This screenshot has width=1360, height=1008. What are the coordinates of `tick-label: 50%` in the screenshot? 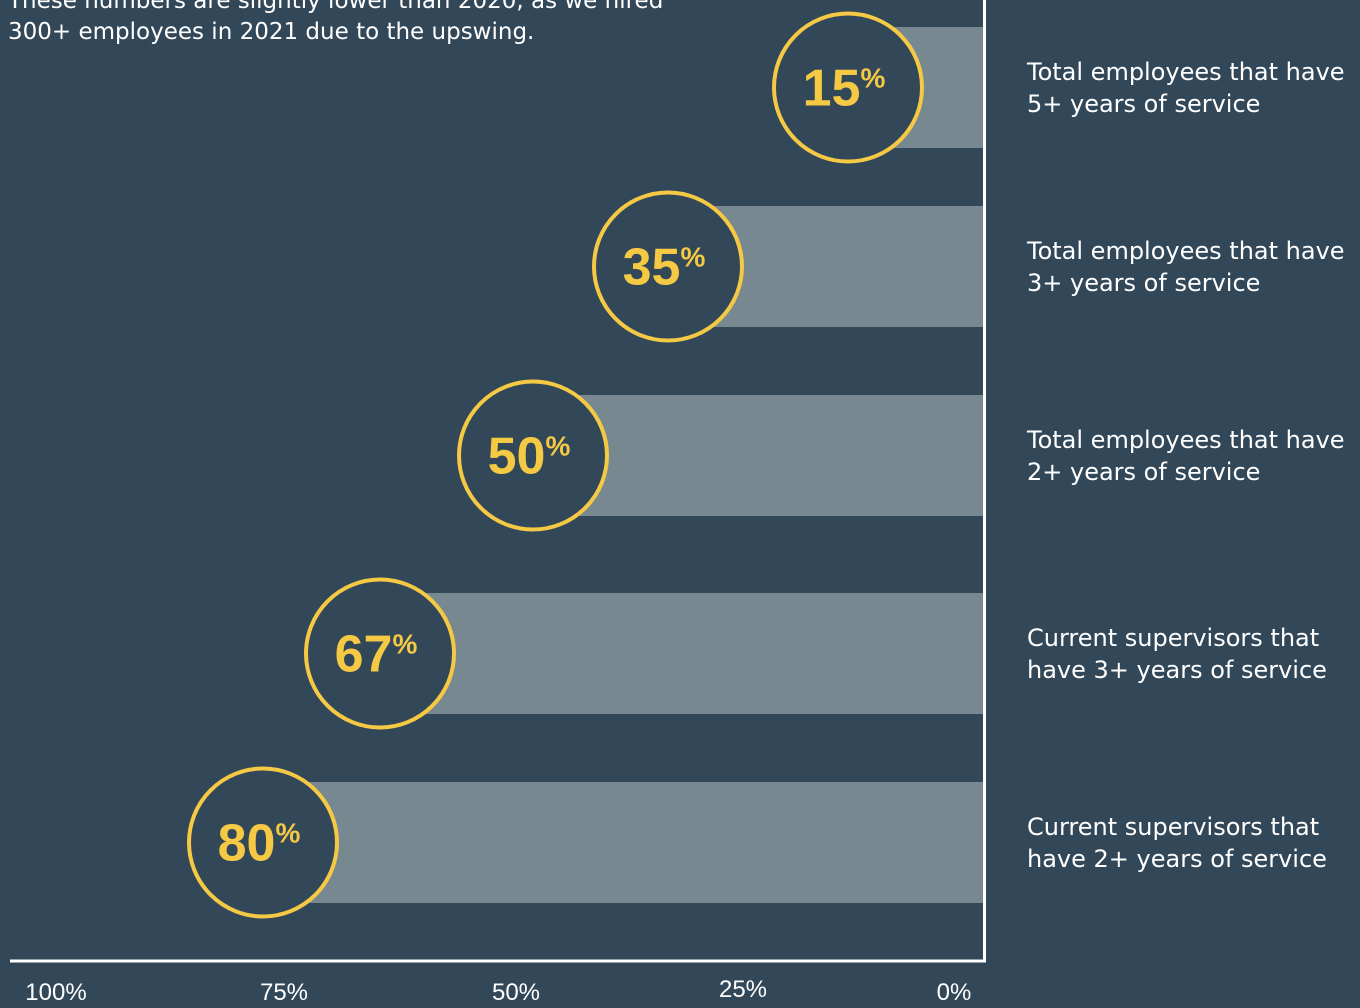 It's located at (516, 992).